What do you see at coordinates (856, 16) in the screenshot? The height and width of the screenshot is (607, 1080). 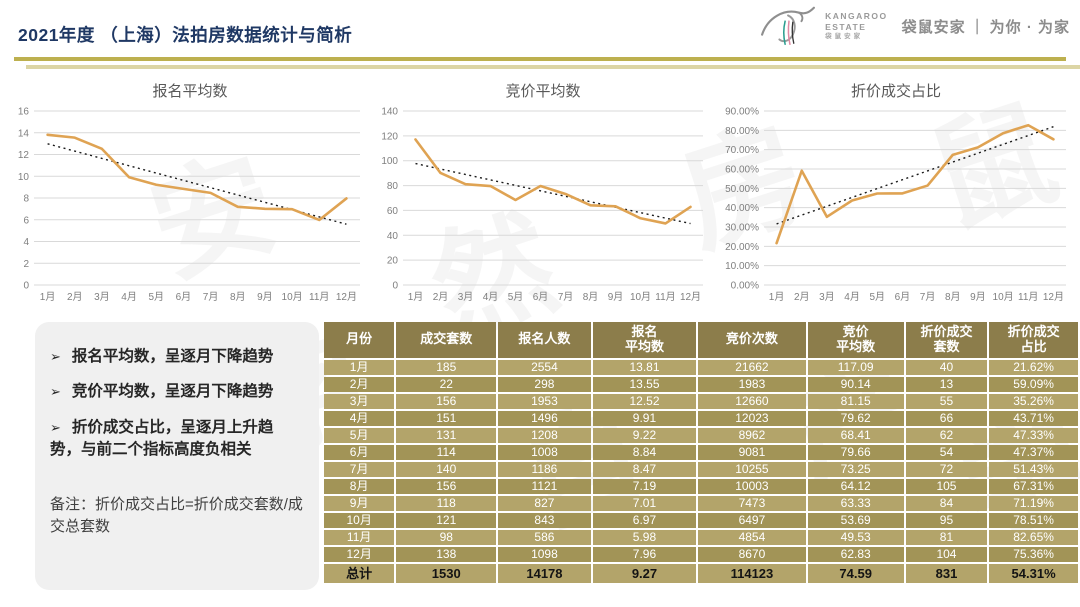 I see `brand-name-line1: KANGAROO` at bounding box center [856, 16].